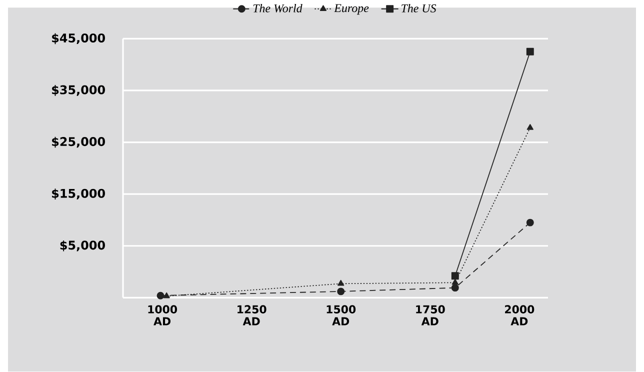 The height and width of the screenshot is (372, 644). Describe the element at coordinates (252, 315) in the screenshot. I see `x-tick-label: 1250 AD` at that location.